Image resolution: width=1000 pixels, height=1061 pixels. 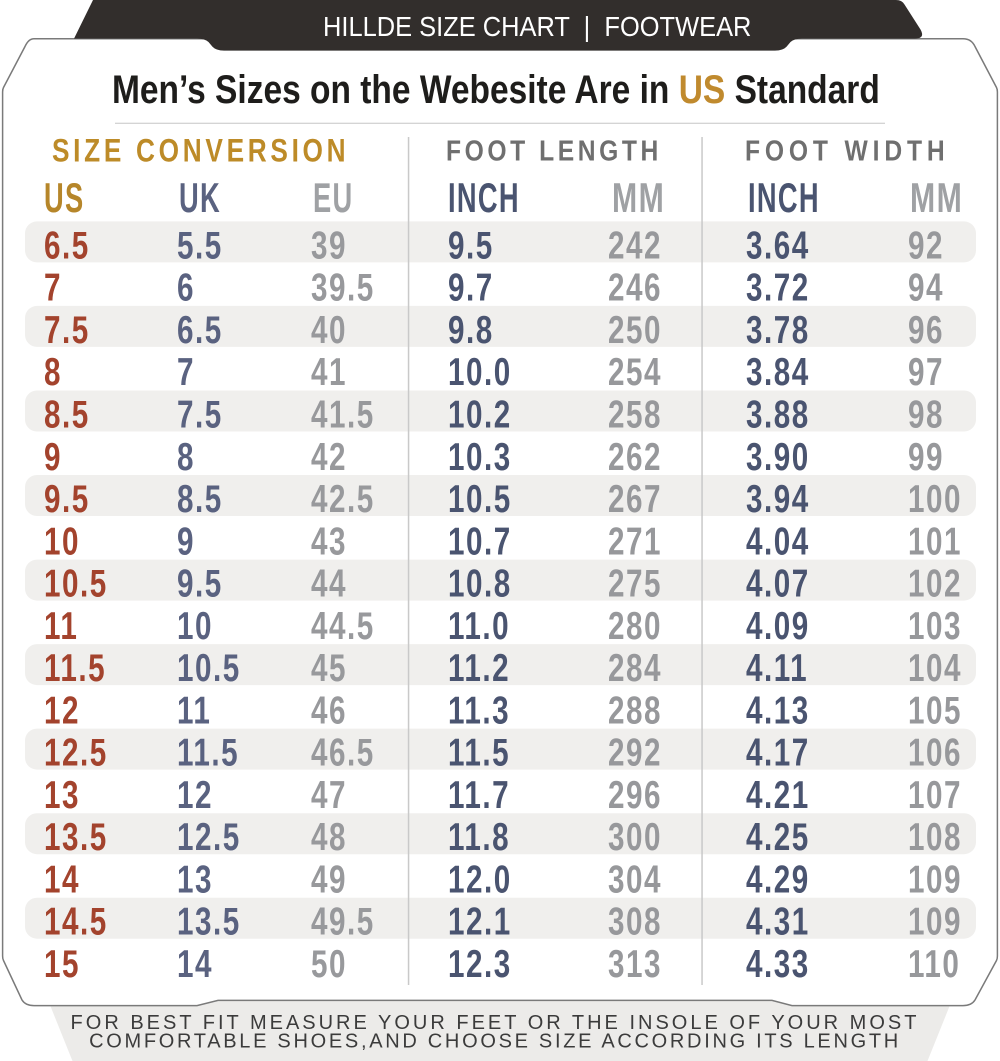 I want to click on svg-text: 3.90, so click(x=778, y=457).